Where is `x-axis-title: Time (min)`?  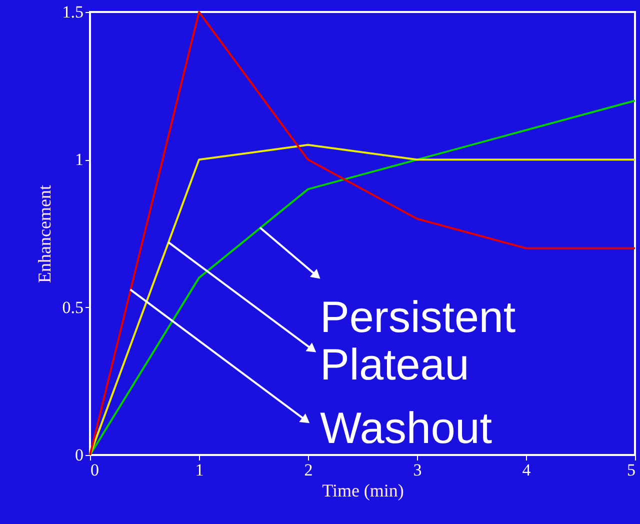
x-axis-title: Time (min) is located at coordinates (363, 490).